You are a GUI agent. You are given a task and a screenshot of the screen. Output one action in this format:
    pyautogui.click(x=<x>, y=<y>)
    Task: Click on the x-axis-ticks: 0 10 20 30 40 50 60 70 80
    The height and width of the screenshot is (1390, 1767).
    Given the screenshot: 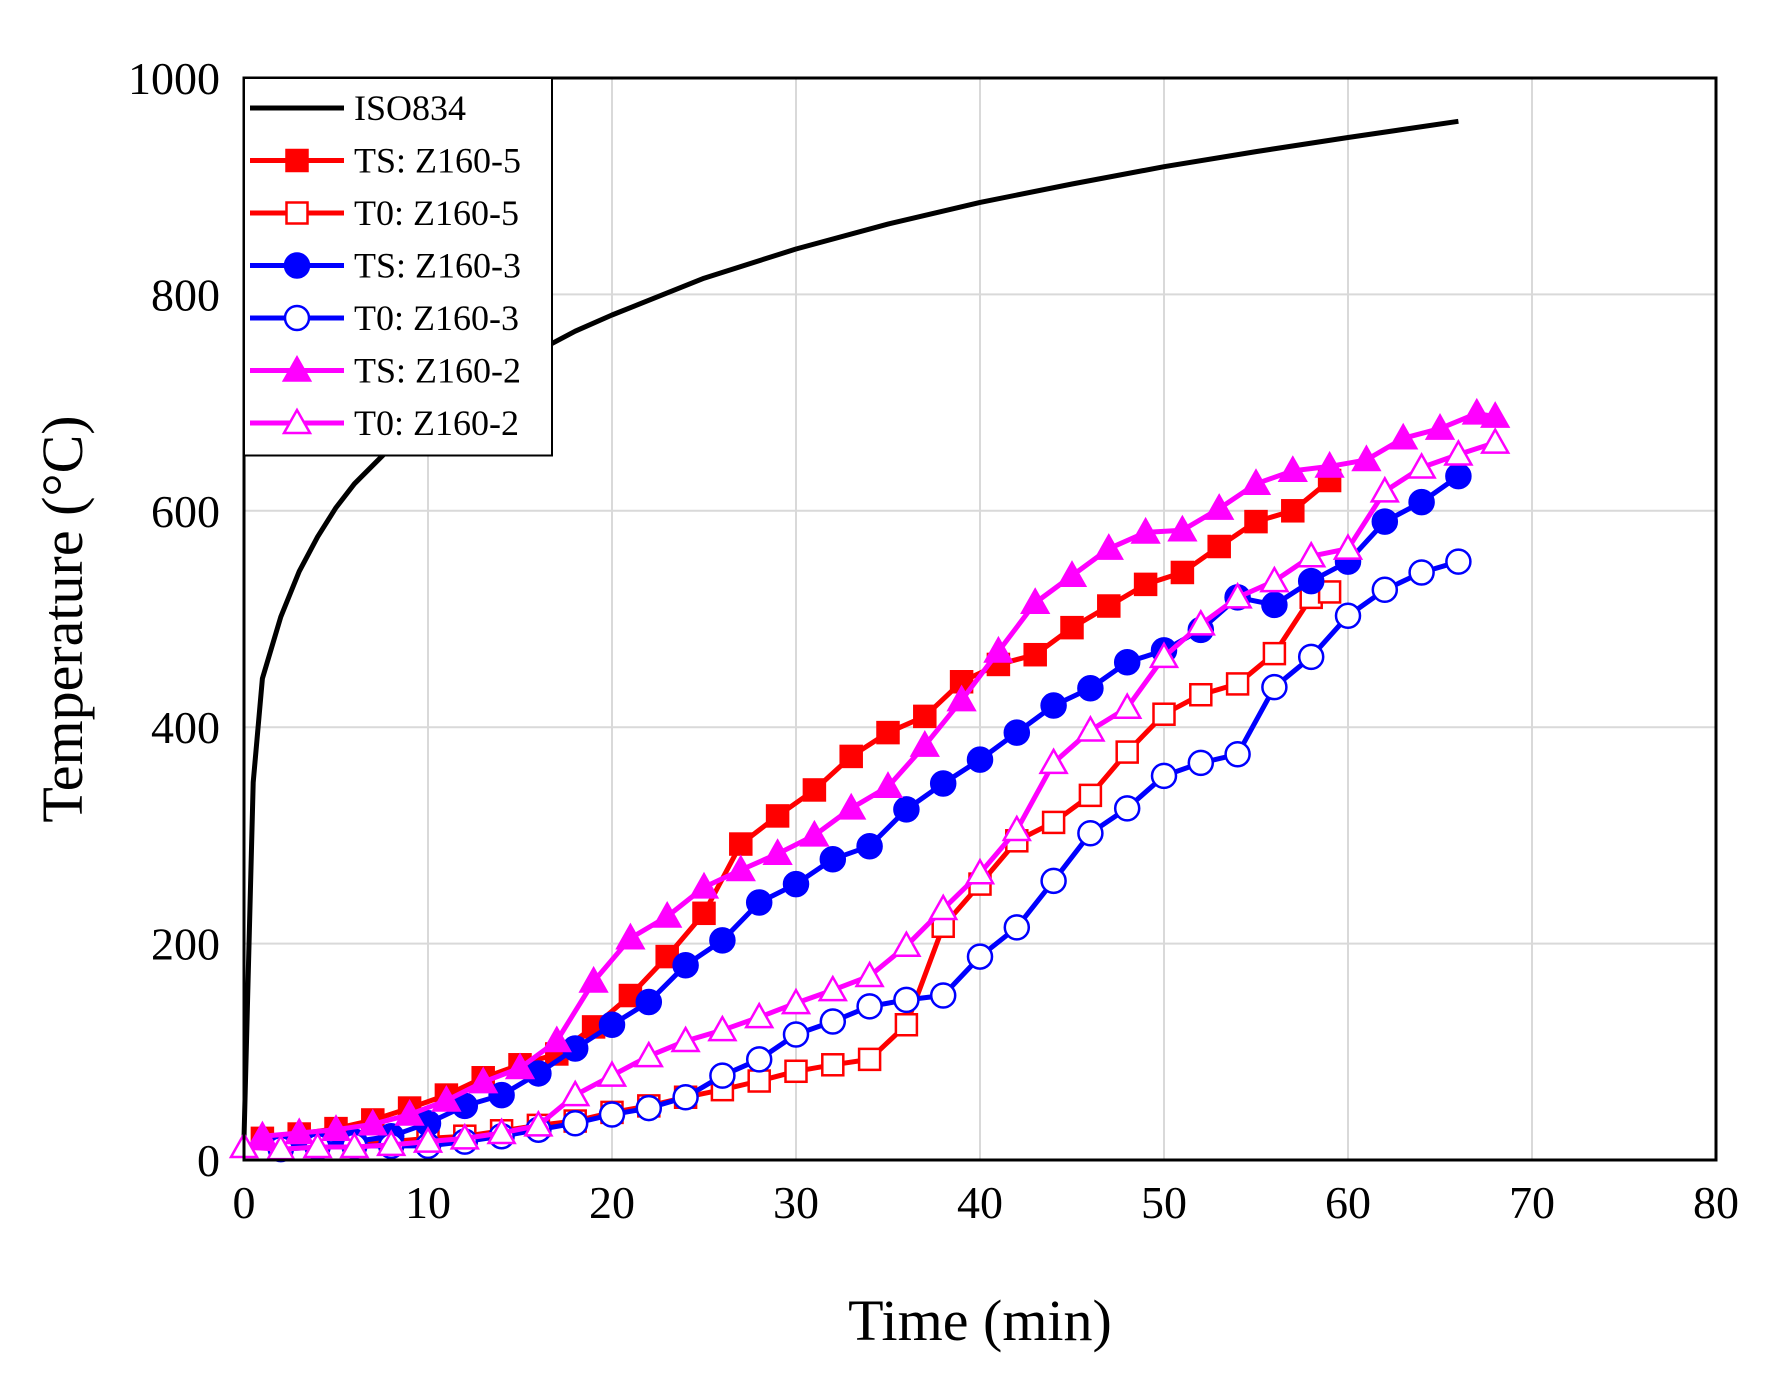 What is the action you would take?
    pyautogui.click(x=986, y=1202)
    